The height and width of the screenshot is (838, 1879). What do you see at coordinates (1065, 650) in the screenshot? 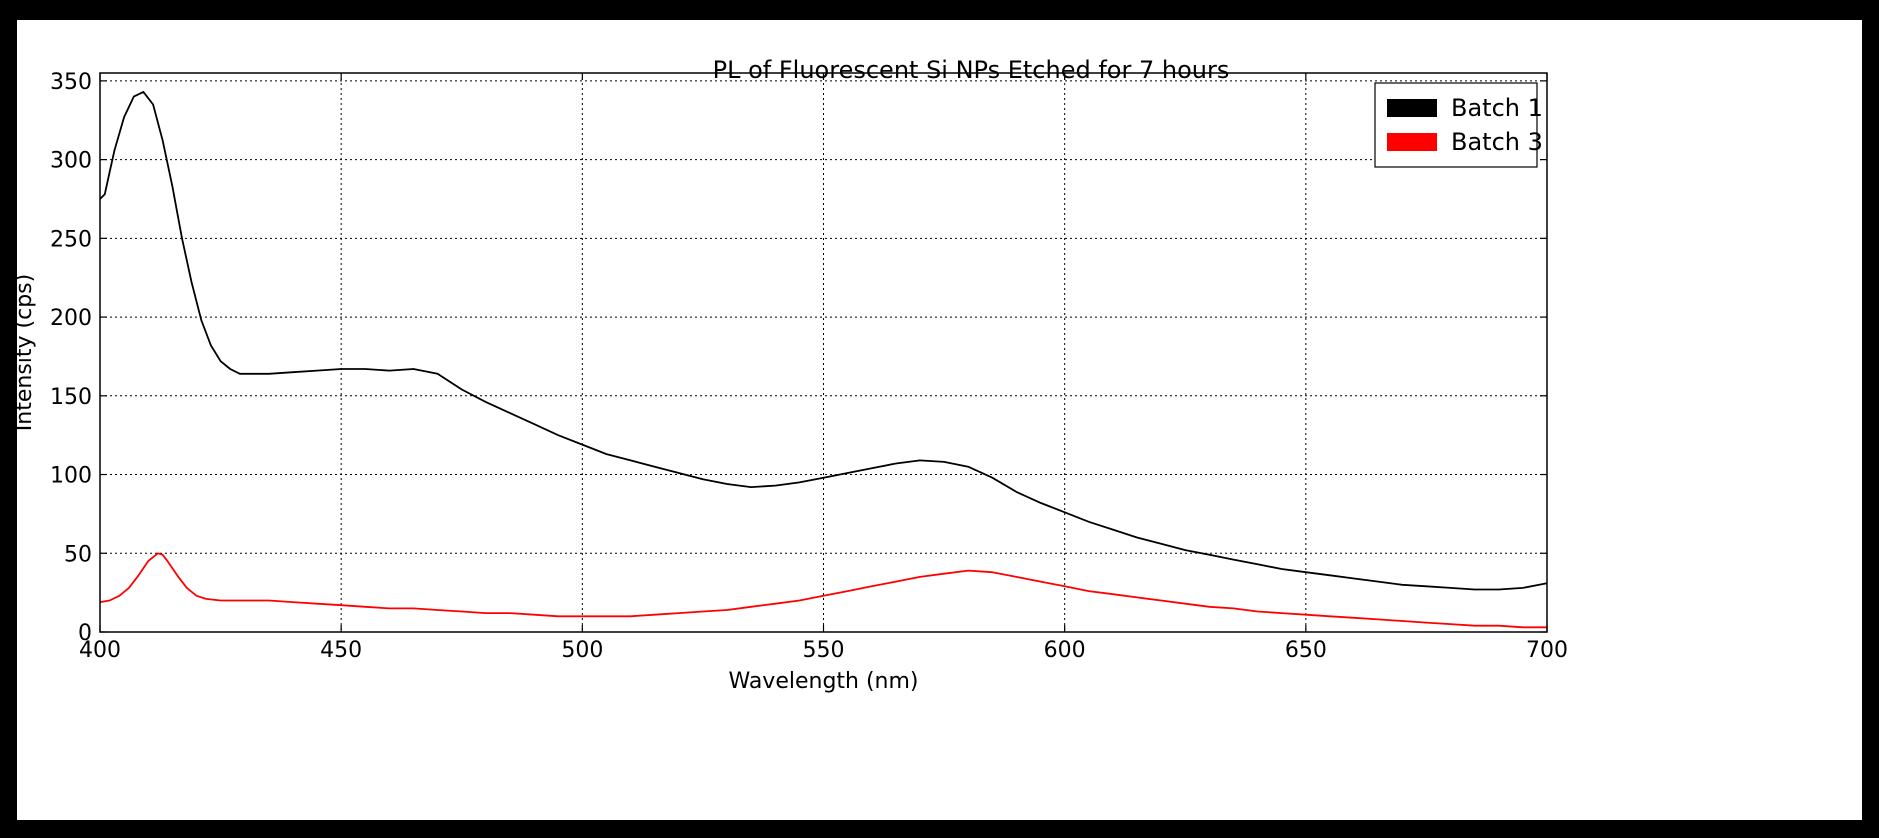
I see `x-tick-label: 600` at bounding box center [1065, 650].